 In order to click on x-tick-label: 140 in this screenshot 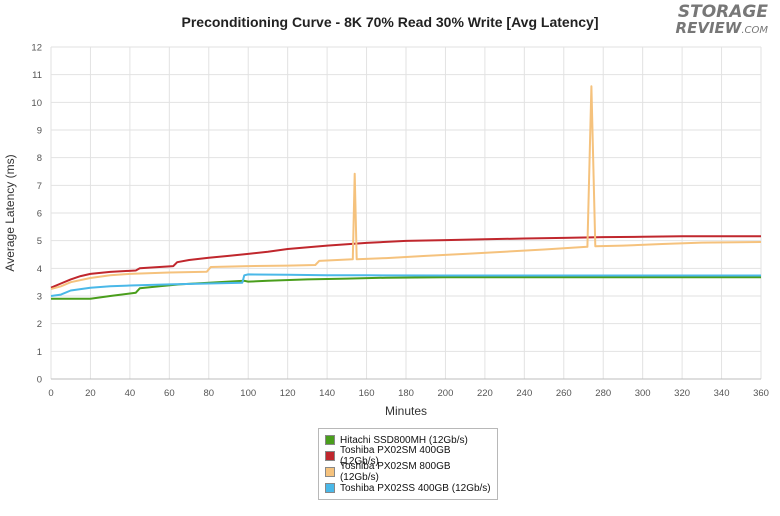, I will do `click(327, 393)`.